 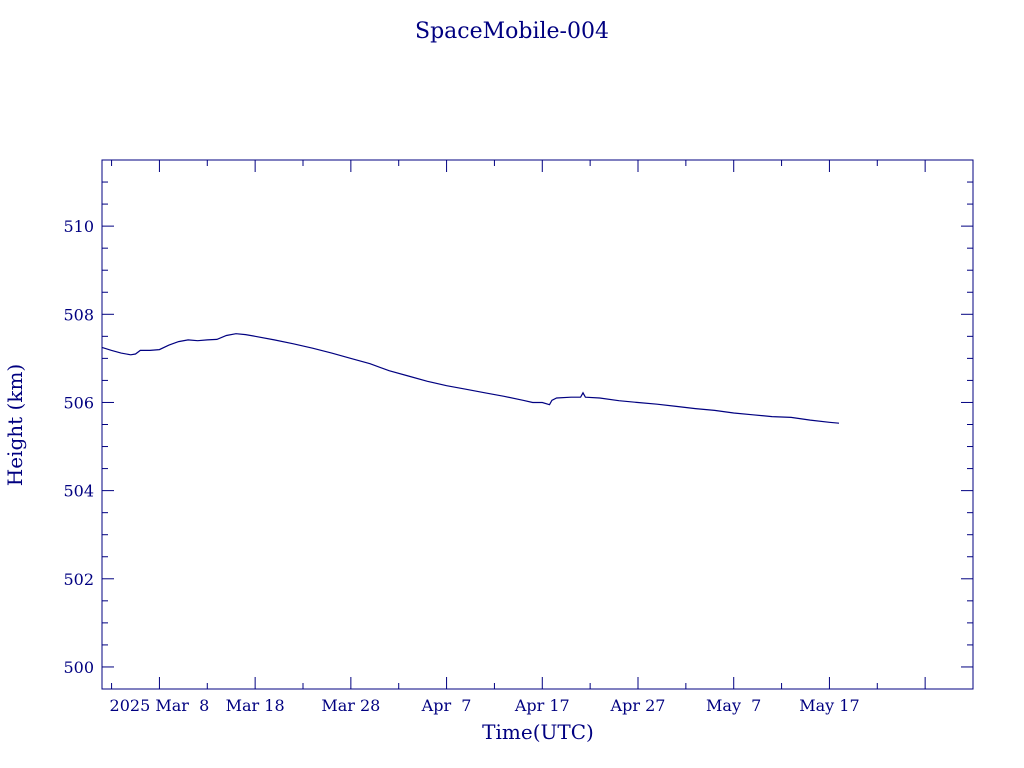 What do you see at coordinates (829, 705) in the screenshot?
I see `x-tick-label: May 17` at bounding box center [829, 705].